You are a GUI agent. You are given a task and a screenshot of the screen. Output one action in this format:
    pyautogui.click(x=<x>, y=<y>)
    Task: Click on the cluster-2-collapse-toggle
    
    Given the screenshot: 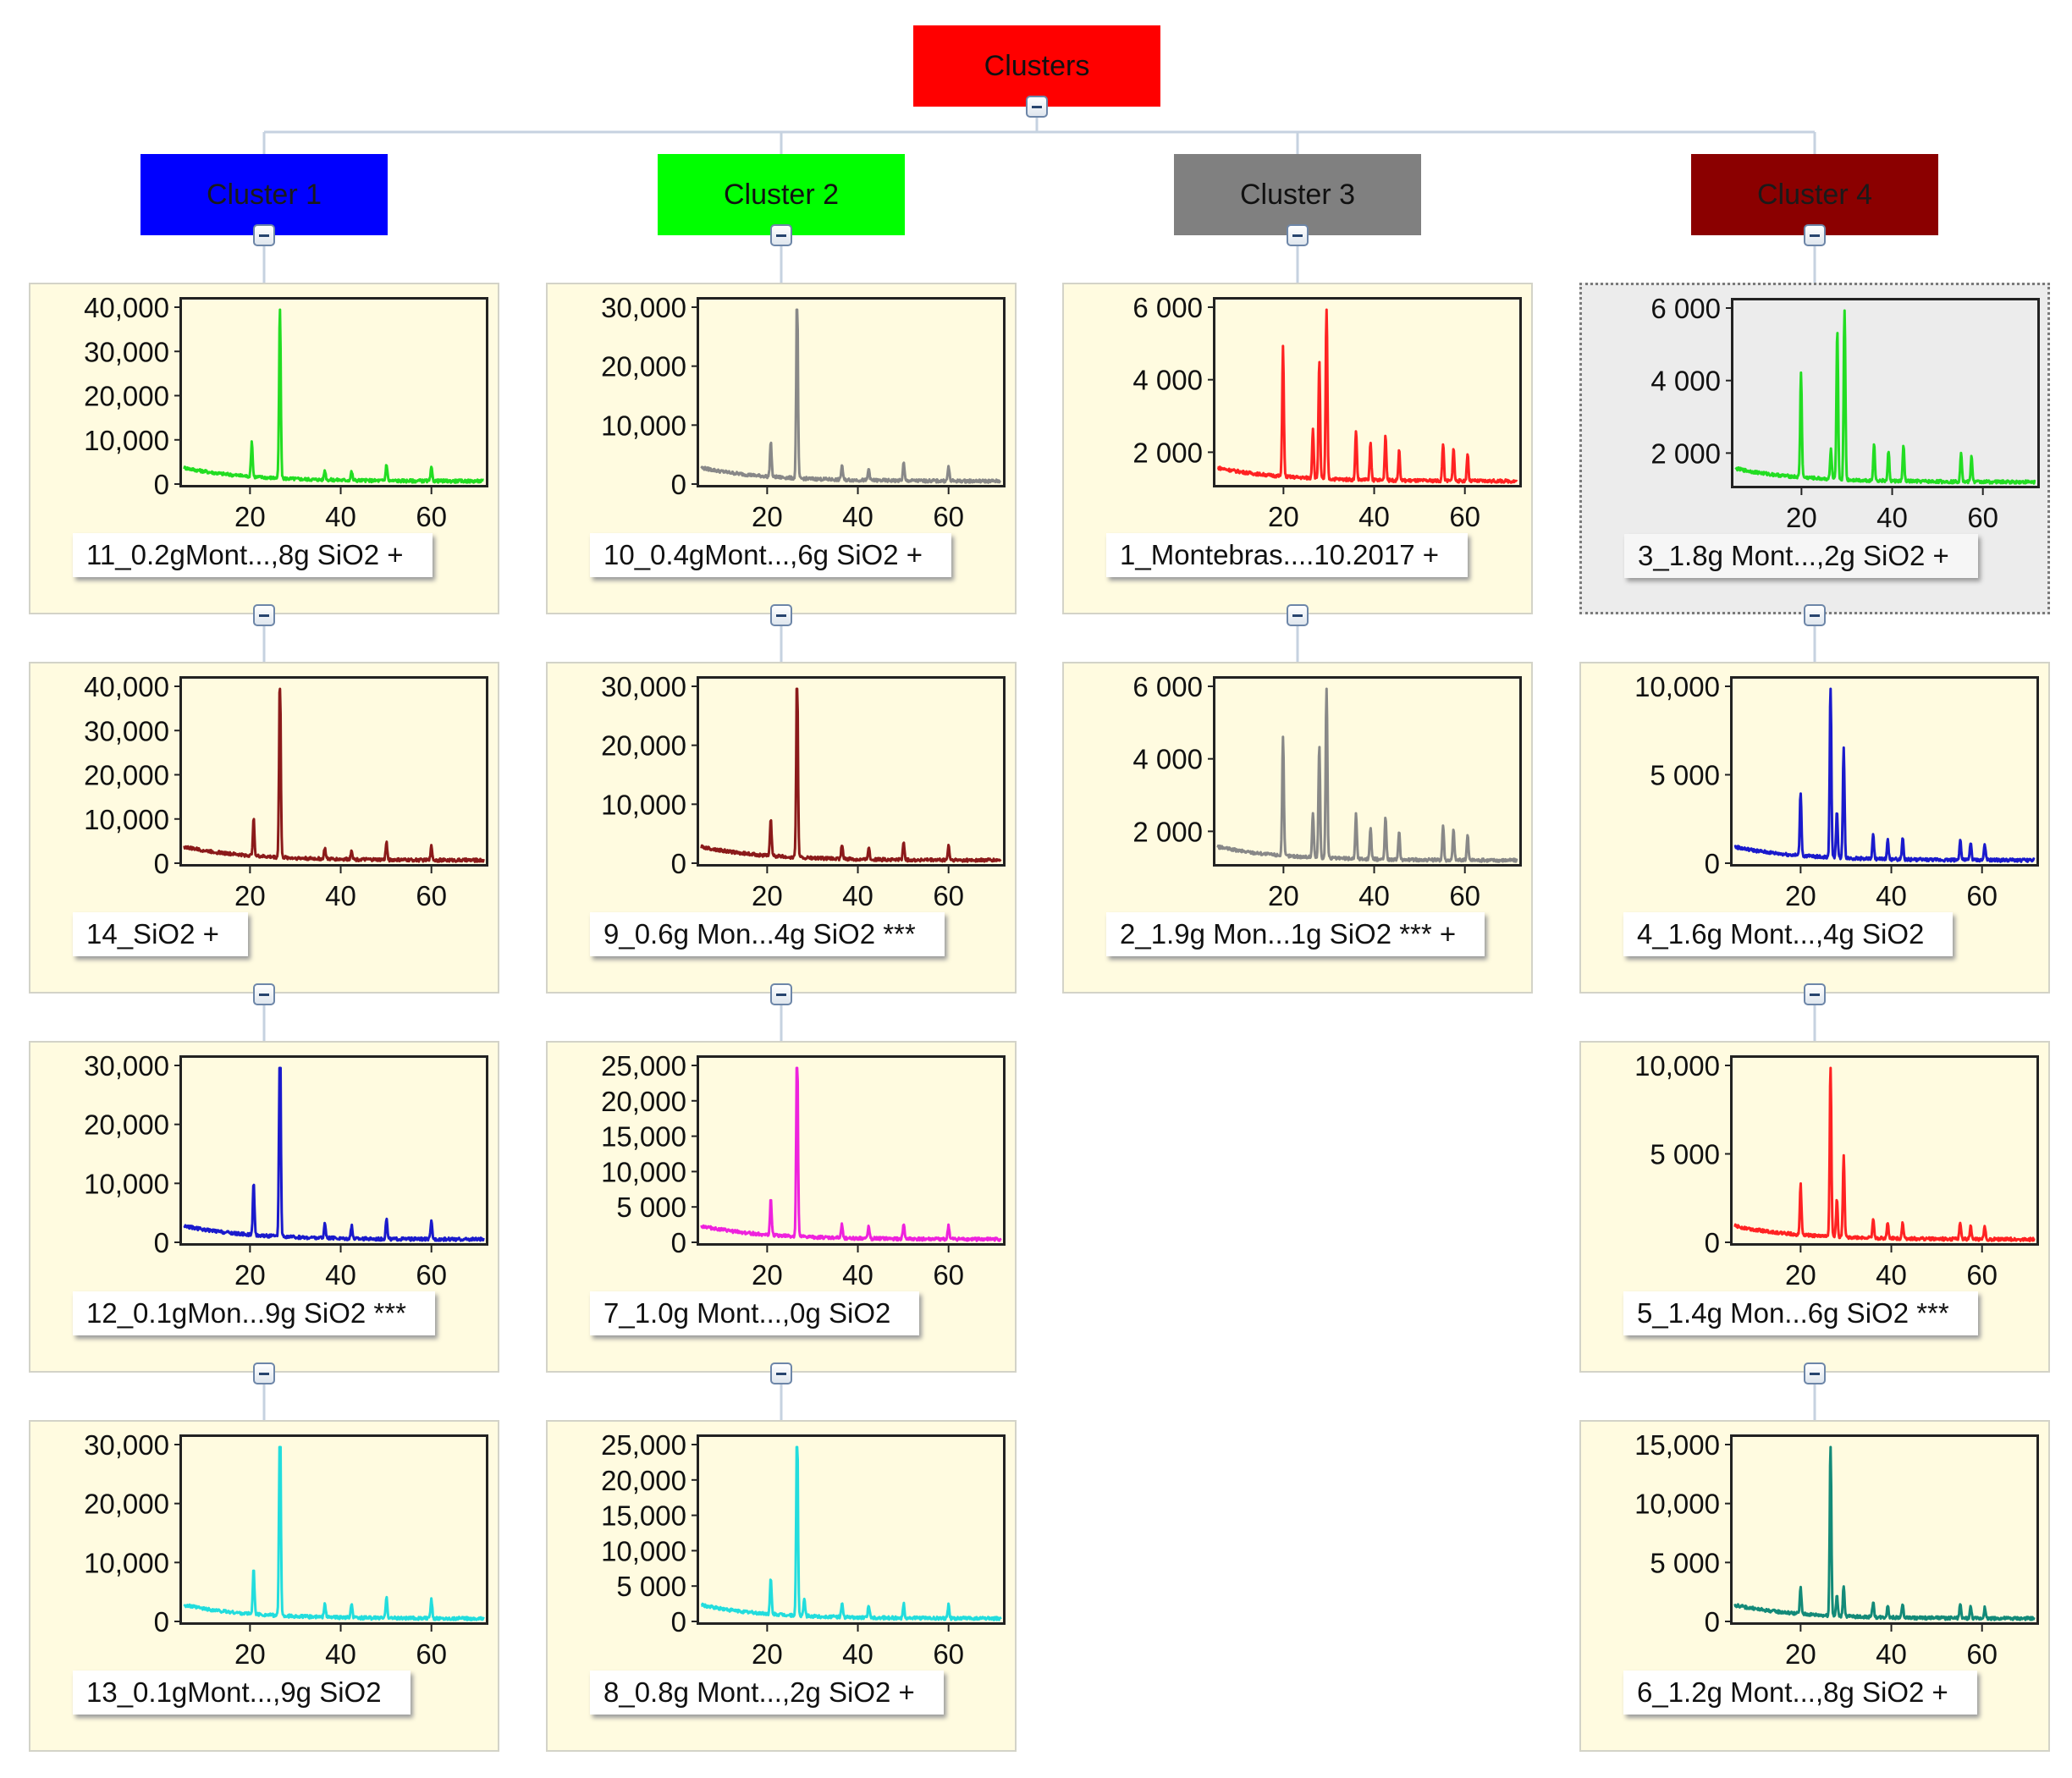 What is the action you would take?
    pyautogui.click(x=781, y=235)
    